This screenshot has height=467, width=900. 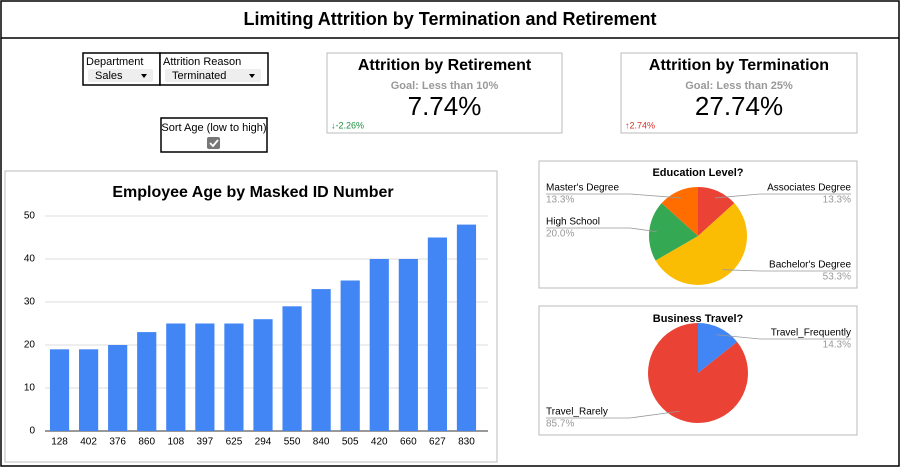 I want to click on slice-label: Master's Degree, so click(x=582, y=188).